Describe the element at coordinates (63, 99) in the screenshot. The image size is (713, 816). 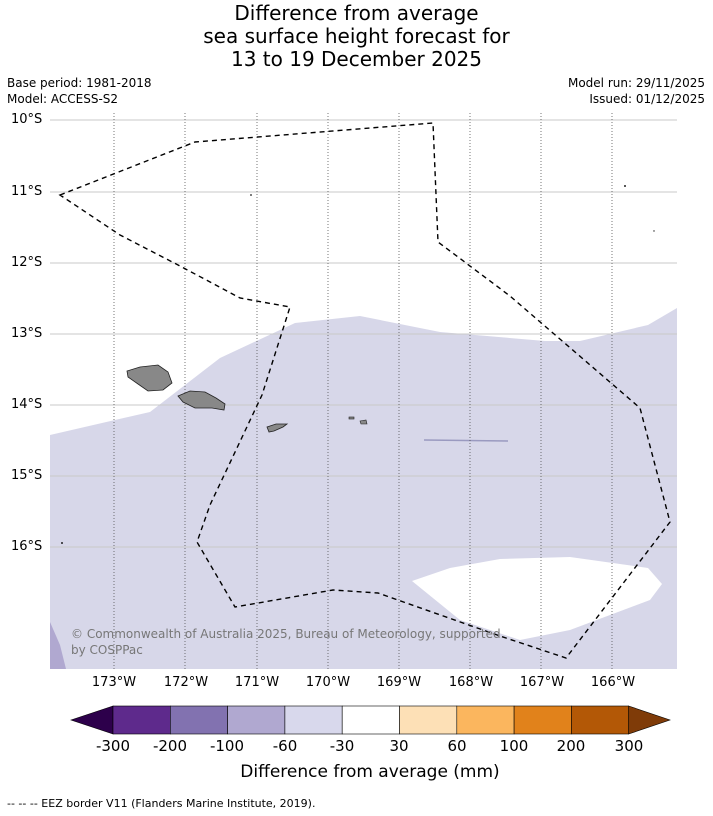
I see `model-name: Model: ACCESS-S2` at that location.